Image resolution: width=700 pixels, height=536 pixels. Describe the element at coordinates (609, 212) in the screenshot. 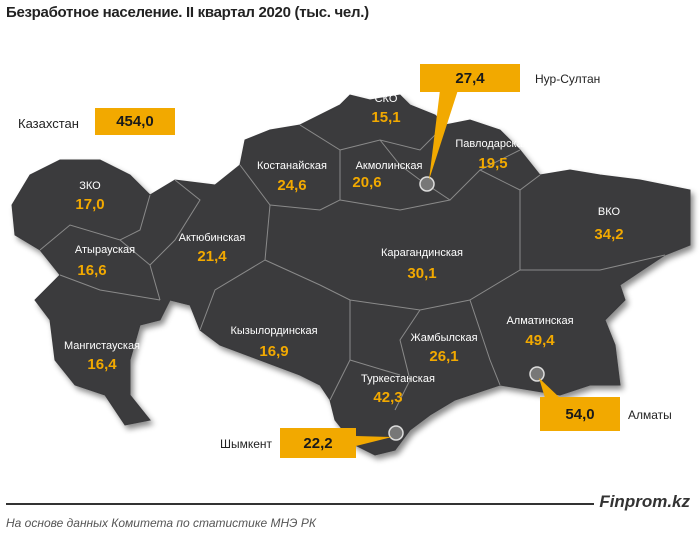

I see `region-name: ВКО` at that location.